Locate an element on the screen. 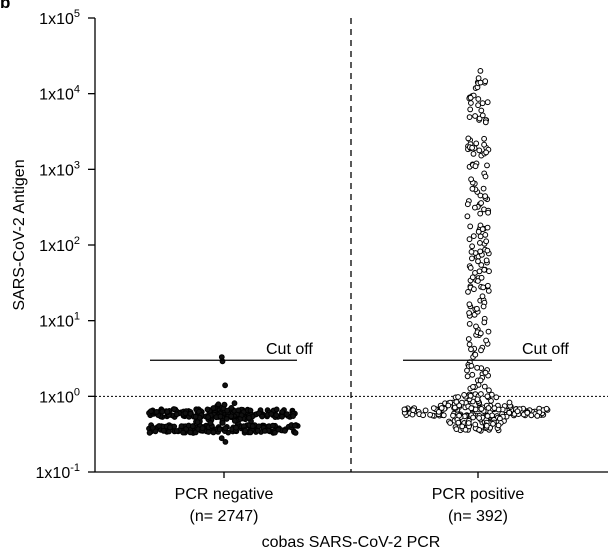  y-tick-label: 1x10⁻¹ is located at coordinates (58, 472).